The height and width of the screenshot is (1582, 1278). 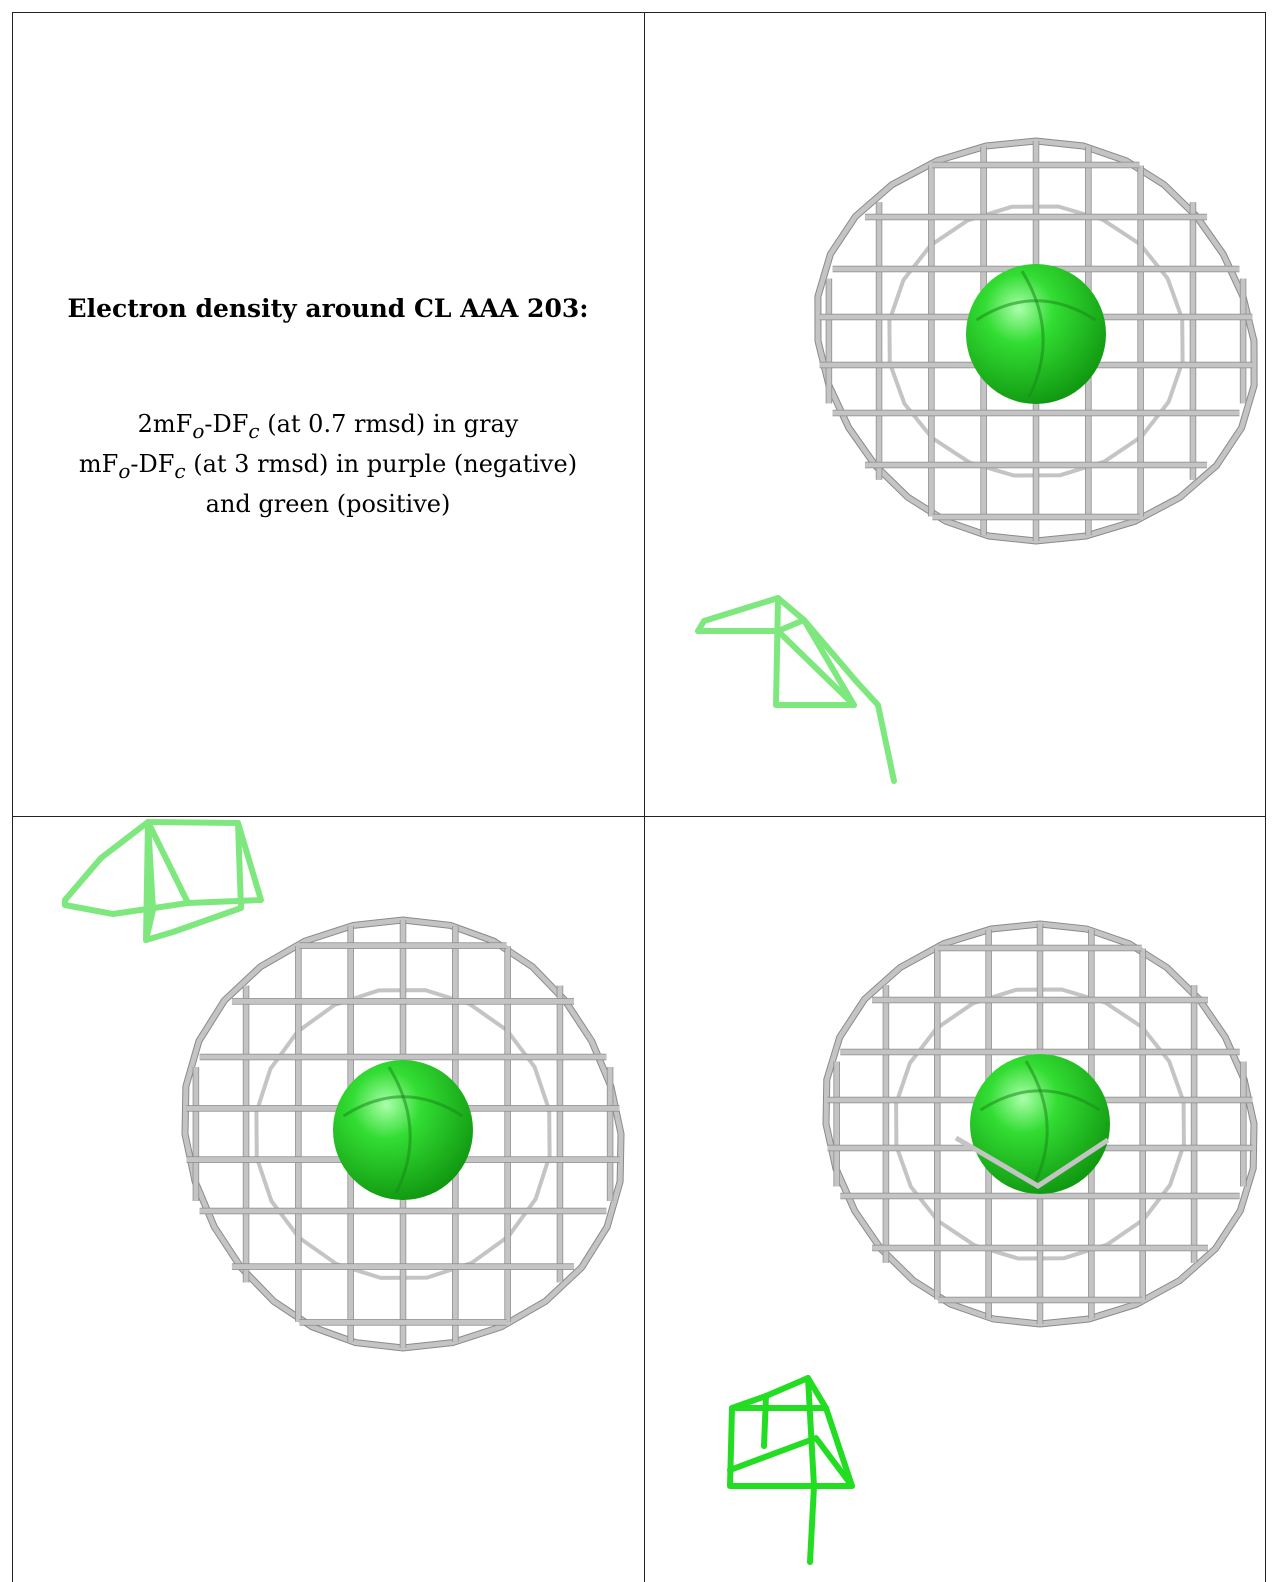 What do you see at coordinates (152, 463) in the screenshot?
I see `line2-mid: -DF` at bounding box center [152, 463].